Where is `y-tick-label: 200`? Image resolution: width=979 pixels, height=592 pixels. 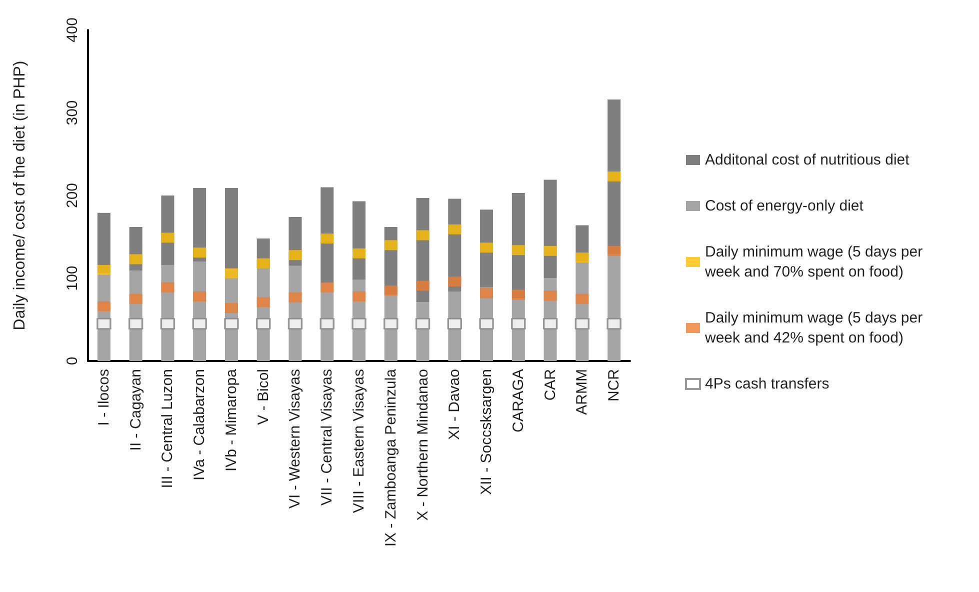 y-tick-label: 200 is located at coordinates (72, 195).